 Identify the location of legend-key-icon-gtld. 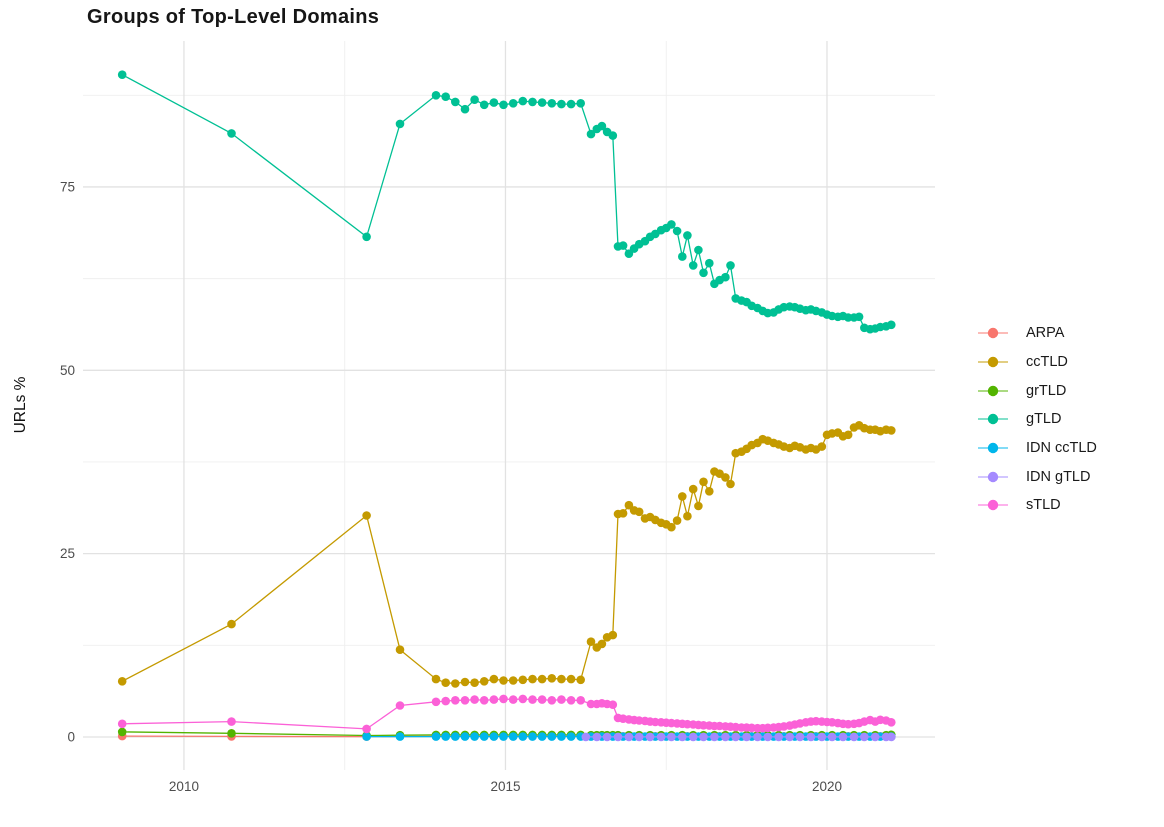
(993, 419).